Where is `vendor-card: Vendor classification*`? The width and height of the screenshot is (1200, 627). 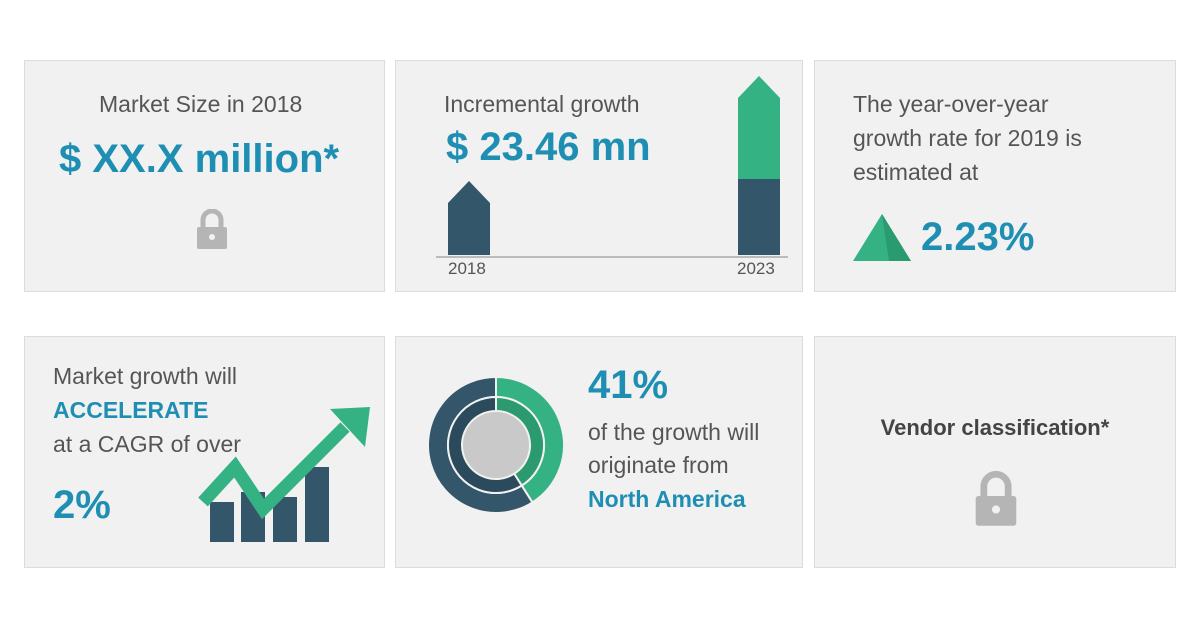
vendor-card: Vendor classification* is located at coordinates (995, 452).